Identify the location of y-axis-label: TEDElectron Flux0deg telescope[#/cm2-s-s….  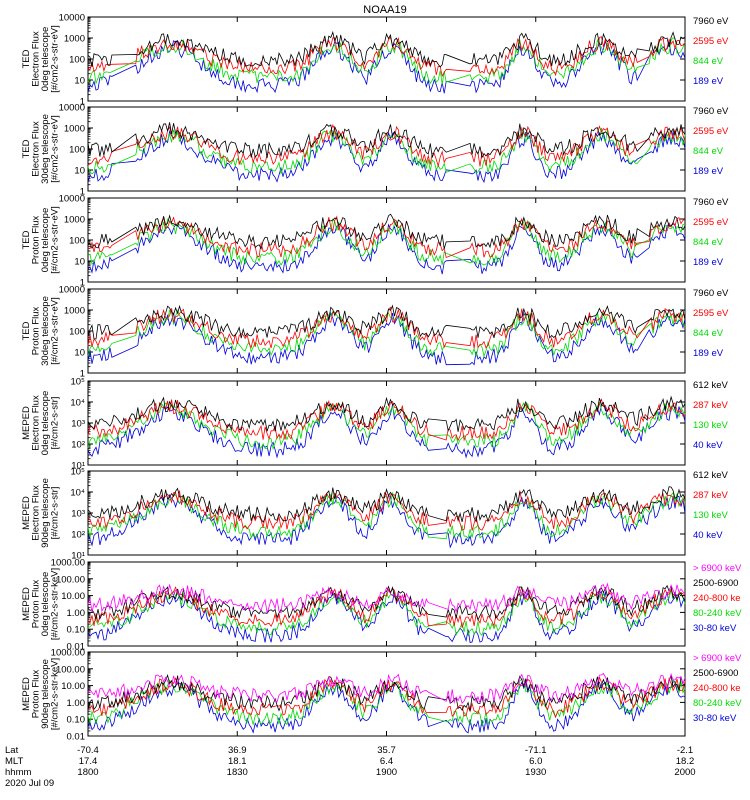
(41, 59).